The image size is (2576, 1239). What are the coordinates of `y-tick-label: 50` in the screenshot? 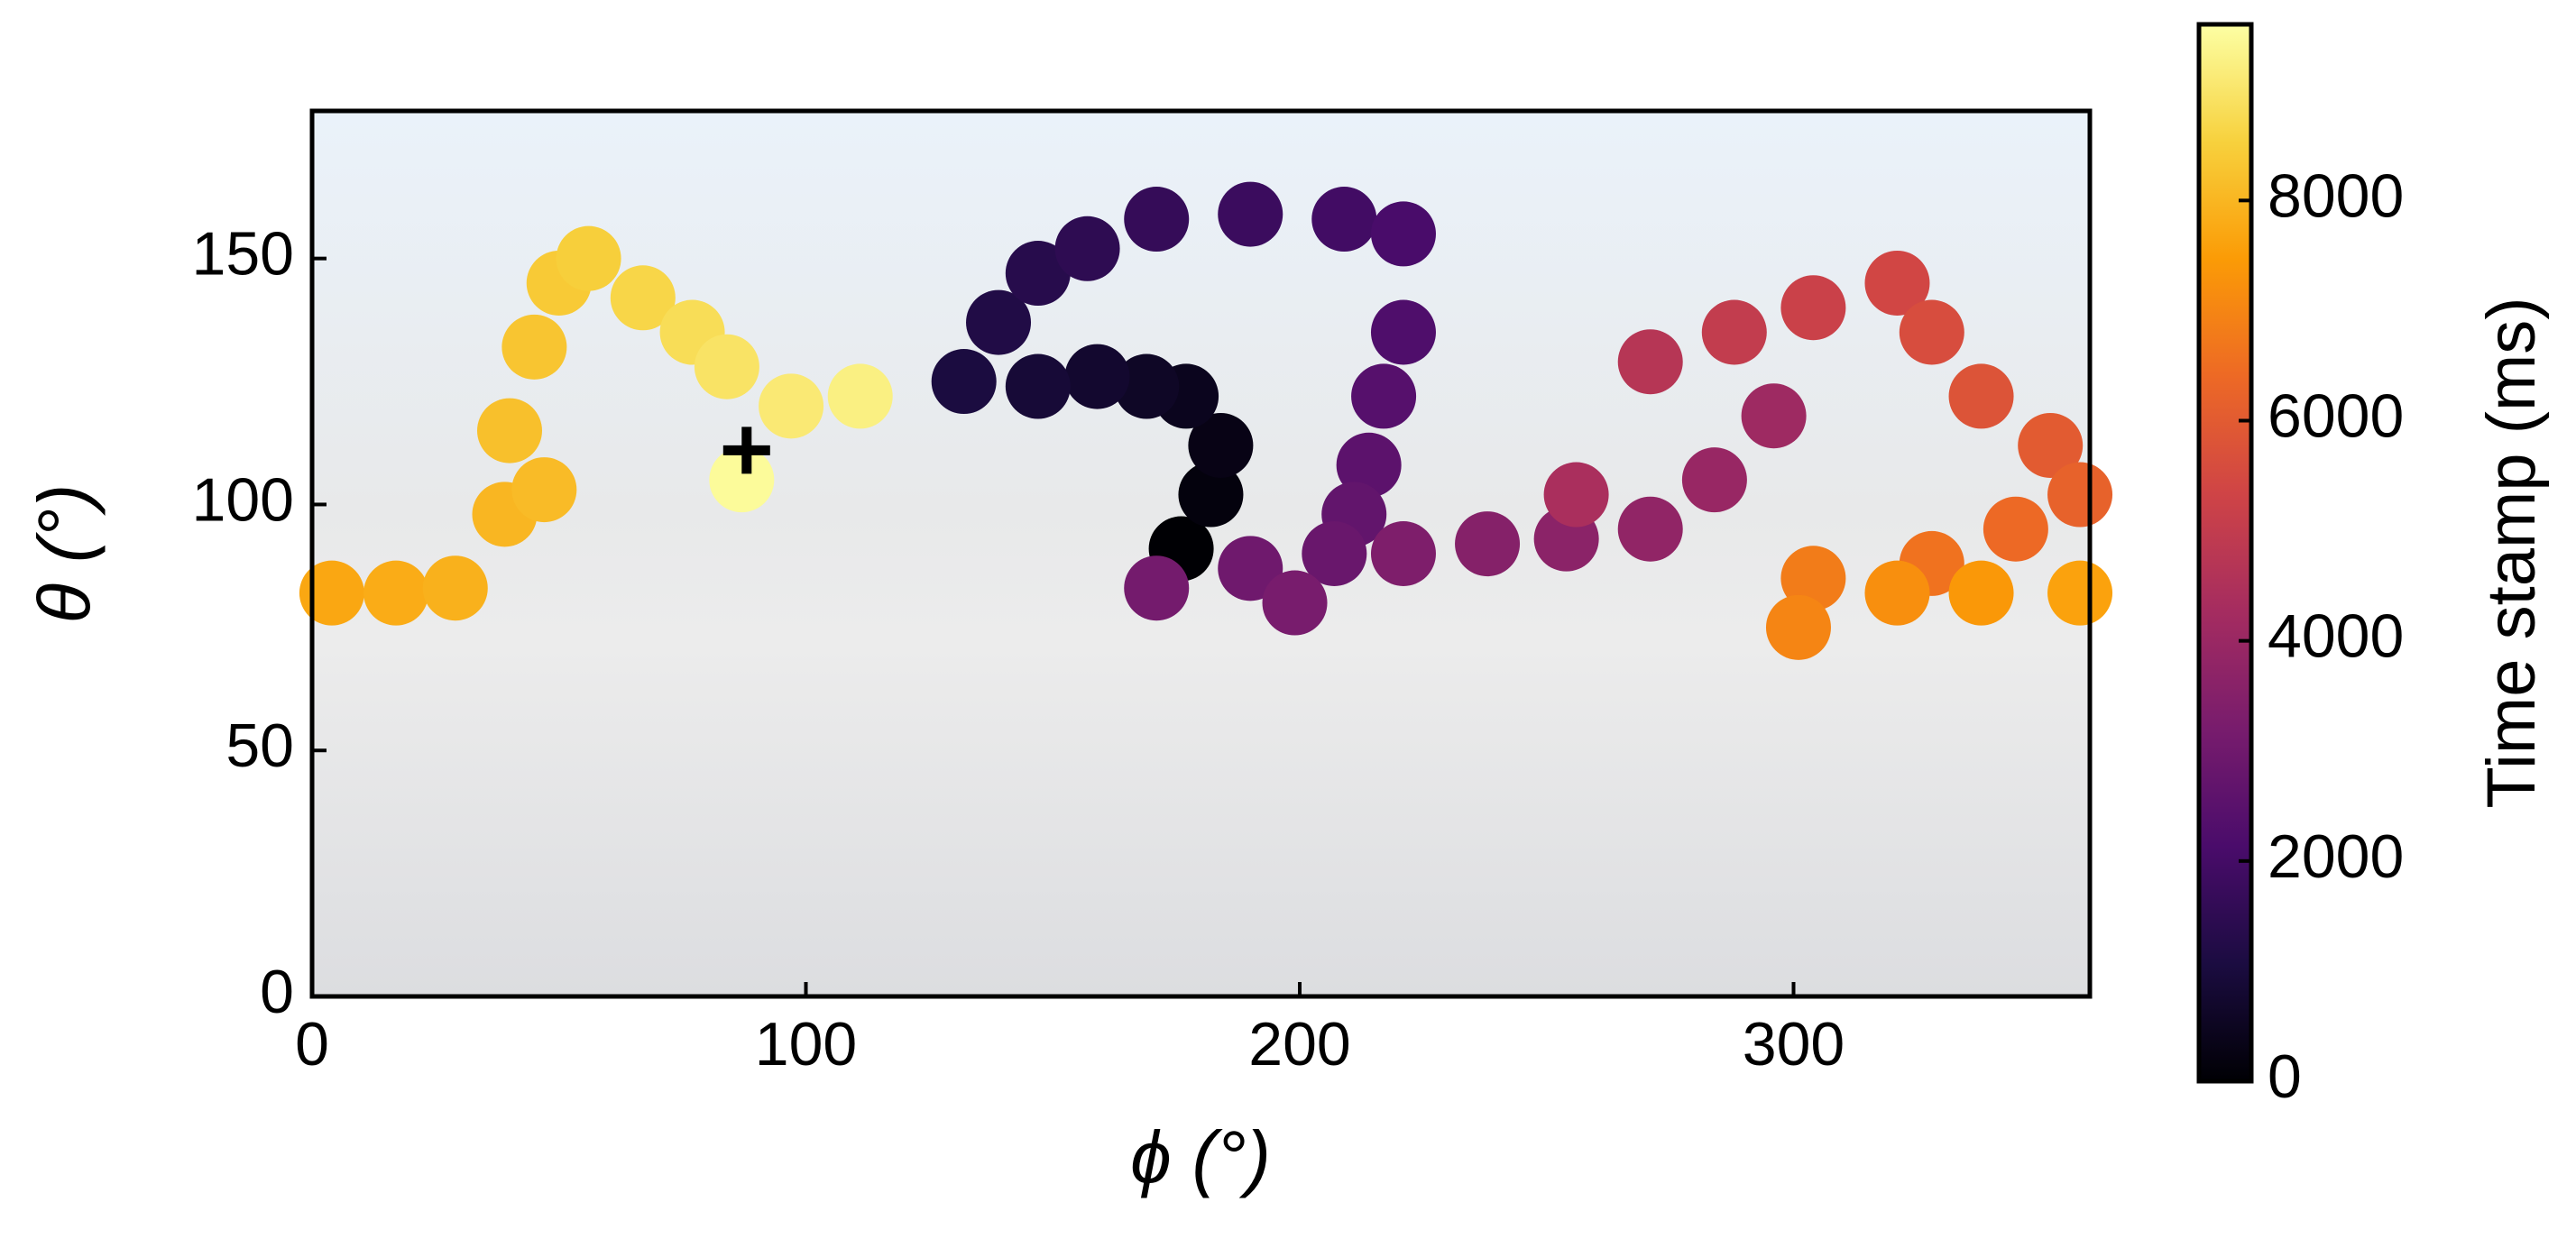 It's located at (259, 745).